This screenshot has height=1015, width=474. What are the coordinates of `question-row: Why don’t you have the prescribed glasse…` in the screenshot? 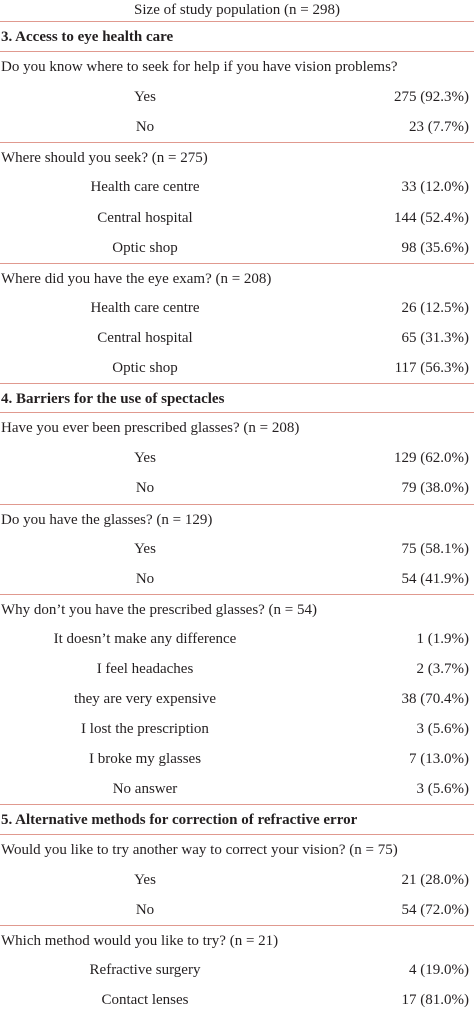 It's located at (237, 608).